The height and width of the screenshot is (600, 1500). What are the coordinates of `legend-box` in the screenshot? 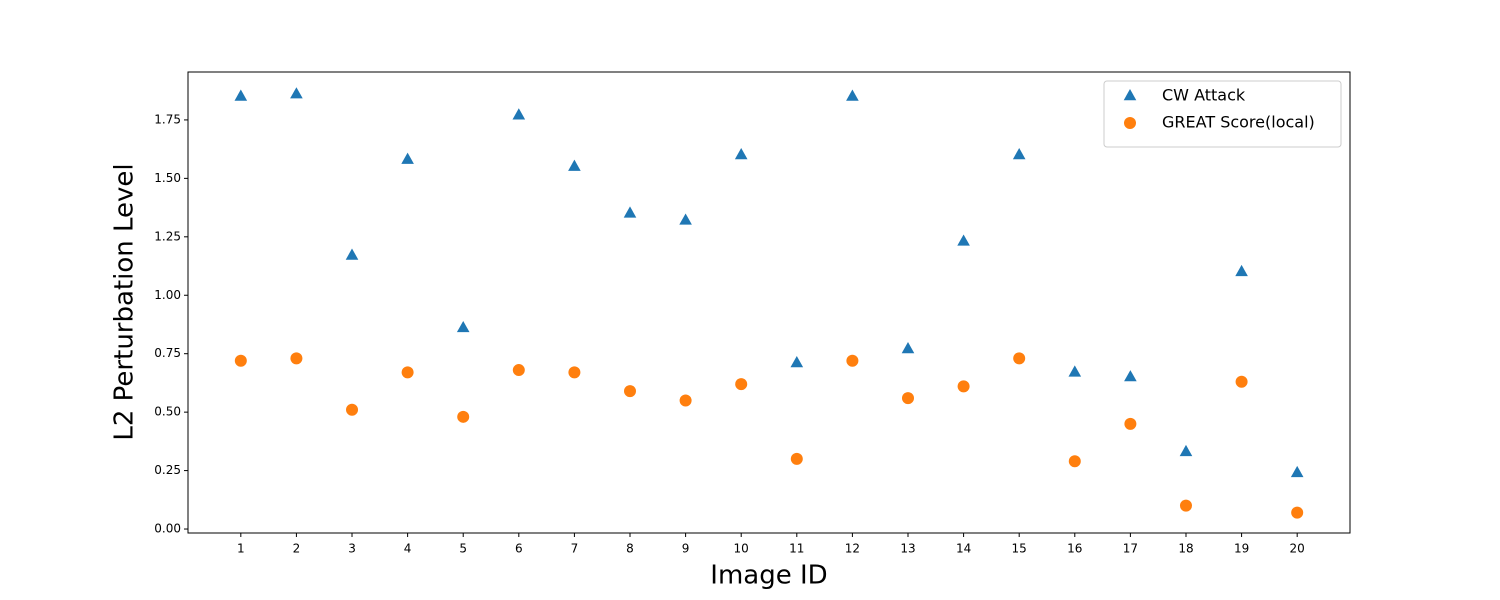 It's located at (1222, 114).